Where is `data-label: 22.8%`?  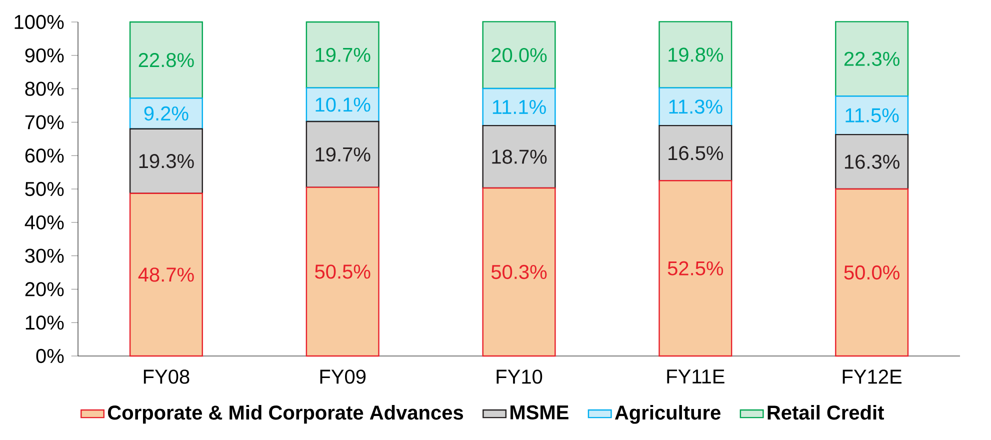
data-label: 22.8% is located at coordinates (166, 60).